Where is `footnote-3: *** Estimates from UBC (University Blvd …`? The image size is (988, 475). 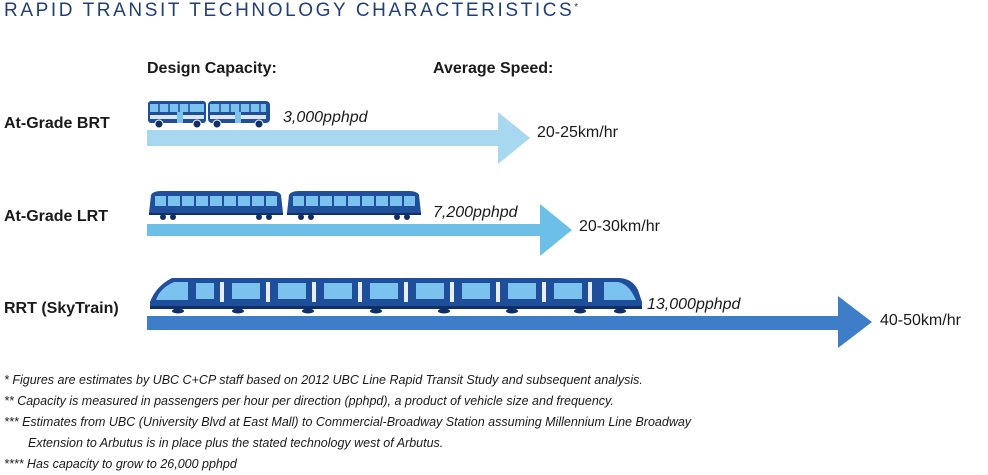
footnote-3: *** Estimates from UBC (University Blvd … is located at coordinates (348, 422).